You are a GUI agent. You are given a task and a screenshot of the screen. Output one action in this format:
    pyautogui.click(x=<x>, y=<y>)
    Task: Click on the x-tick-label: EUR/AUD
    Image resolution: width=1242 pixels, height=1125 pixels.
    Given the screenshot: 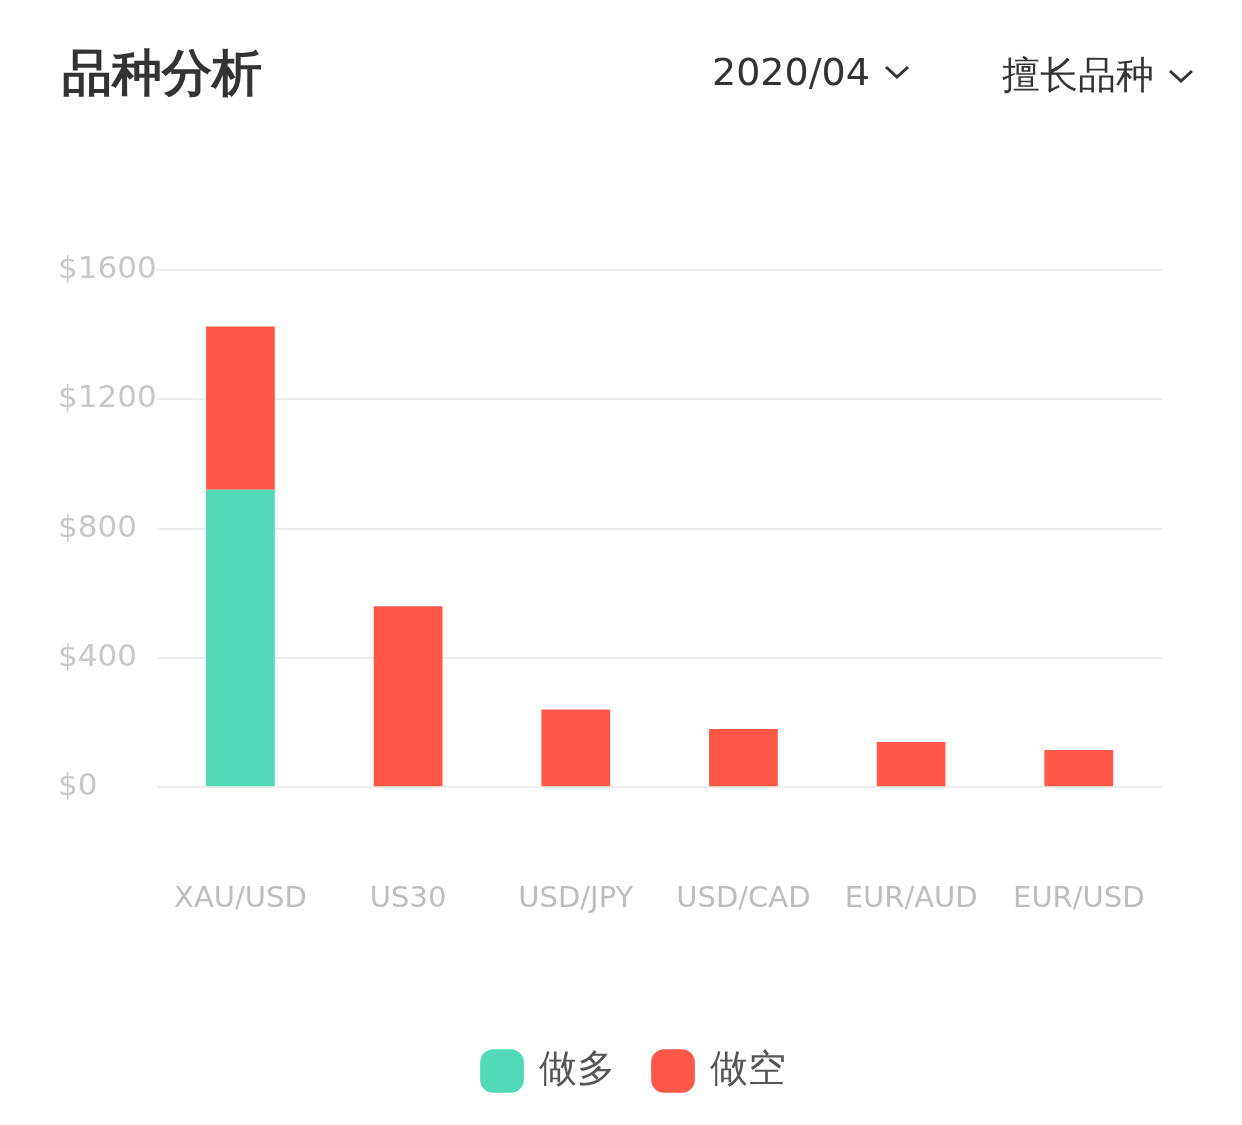 What is the action you would take?
    pyautogui.click(x=911, y=897)
    